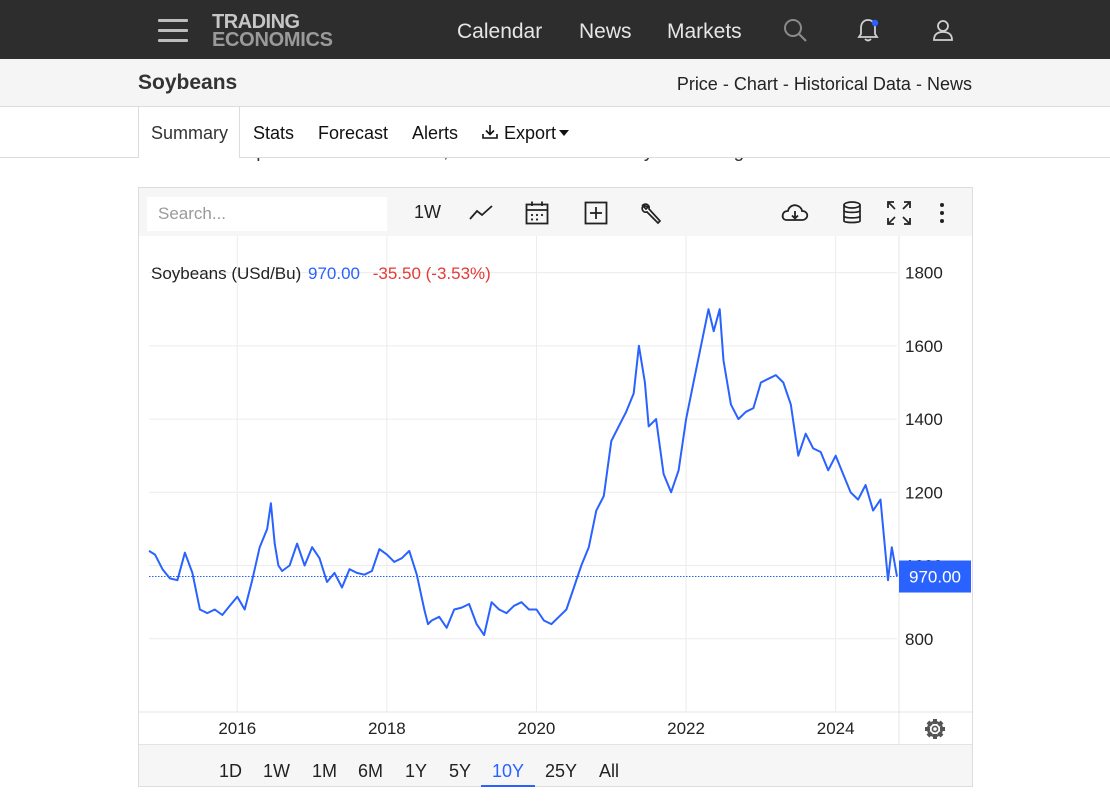 The height and width of the screenshot is (807, 1110). What do you see at coordinates (795, 30) in the screenshot?
I see `search-icon` at bounding box center [795, 30].